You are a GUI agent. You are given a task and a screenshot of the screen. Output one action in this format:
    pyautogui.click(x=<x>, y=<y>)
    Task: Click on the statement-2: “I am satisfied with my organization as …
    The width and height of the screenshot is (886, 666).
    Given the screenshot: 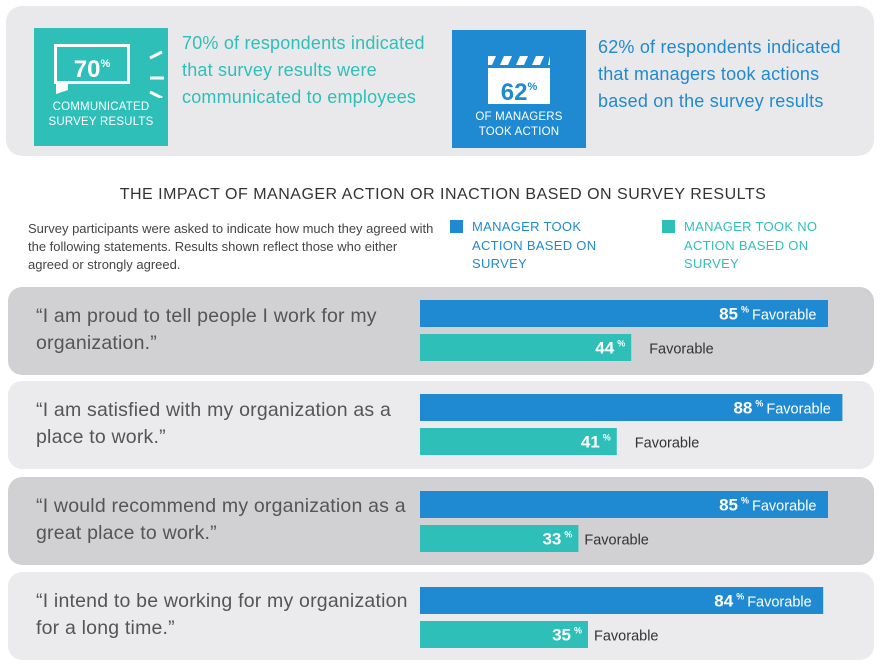 What is the action you would take?
    pyautogui.click(x=214, y=423)
    